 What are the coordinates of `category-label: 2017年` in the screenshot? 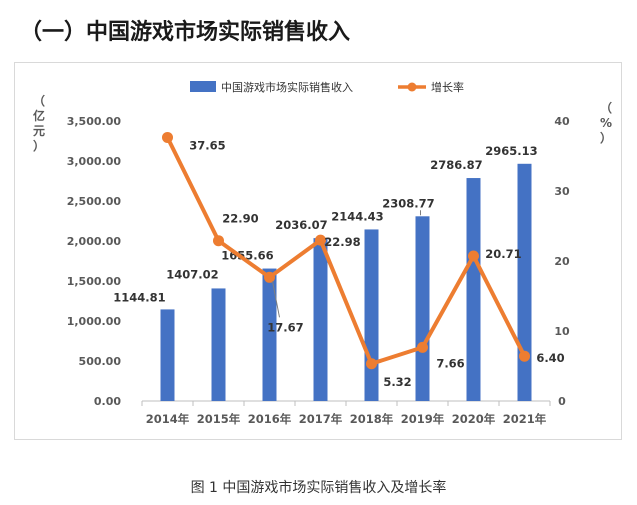 It's located at (321, 419).